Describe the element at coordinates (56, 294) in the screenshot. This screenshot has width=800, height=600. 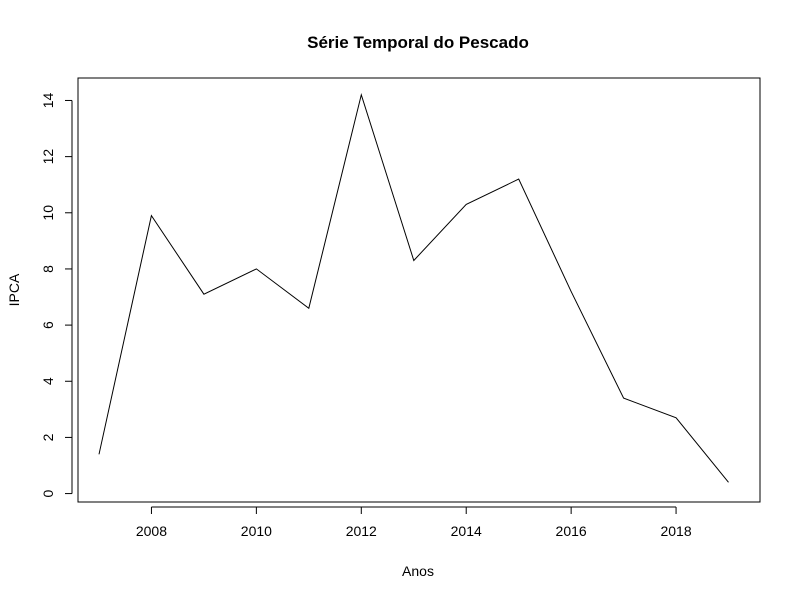
I see `y-axis: 0 2 4 6 8 10 12 14` at that location.